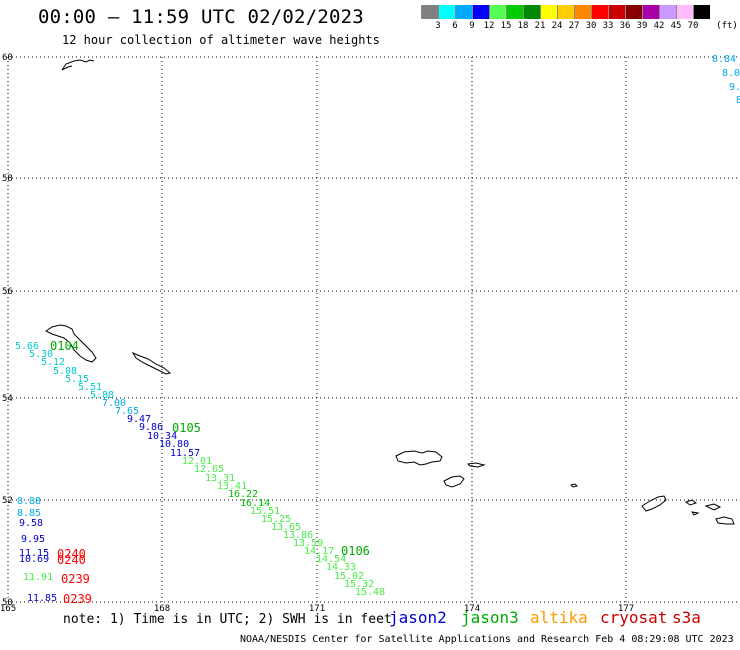 The image size is (740, 650). Describe the element at coordinates (642, 26) in the screenshot. I see `legend-label: 39` at that location.